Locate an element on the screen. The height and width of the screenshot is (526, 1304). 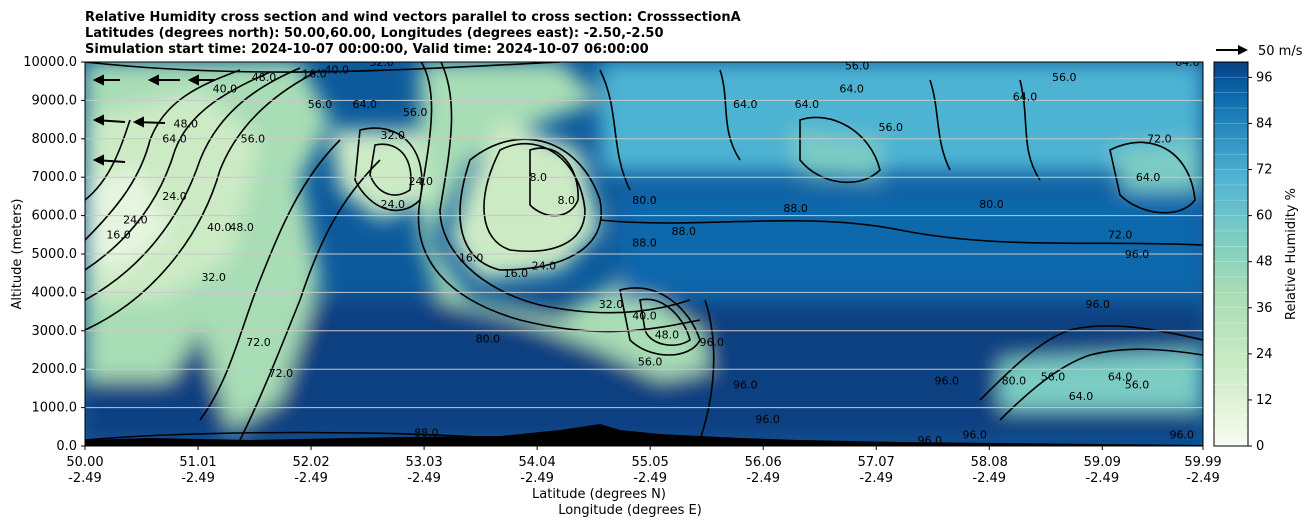
contour-label-29: 80.0 is located at coordinates (488, 338).